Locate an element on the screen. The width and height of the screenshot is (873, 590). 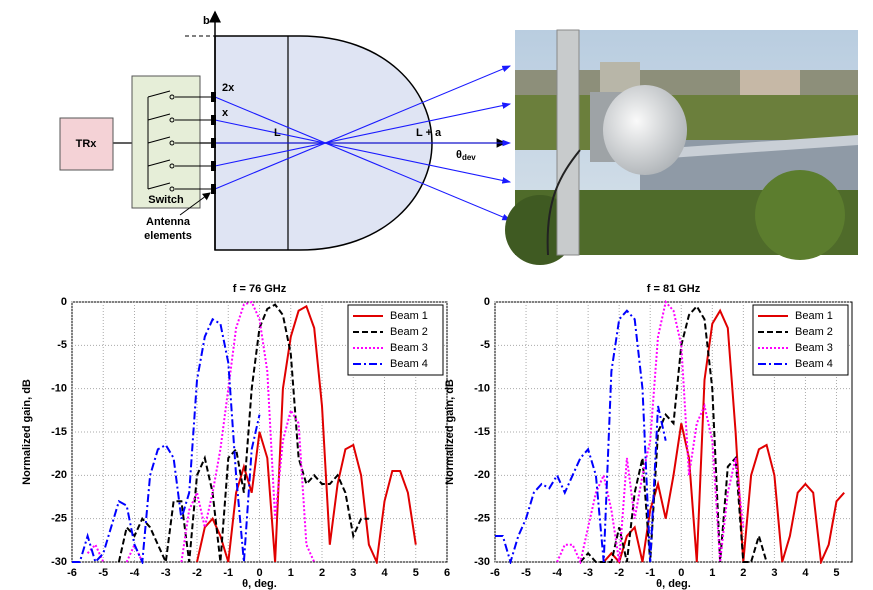
theta-label: θdev is located at coordinates (466, 155).